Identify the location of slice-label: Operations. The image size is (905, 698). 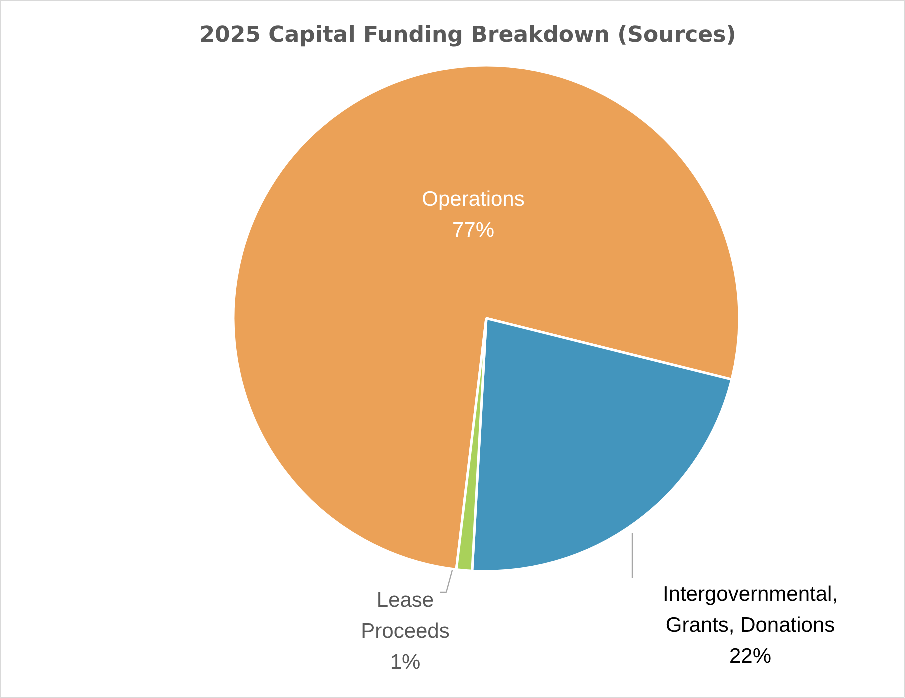
(473, 199).